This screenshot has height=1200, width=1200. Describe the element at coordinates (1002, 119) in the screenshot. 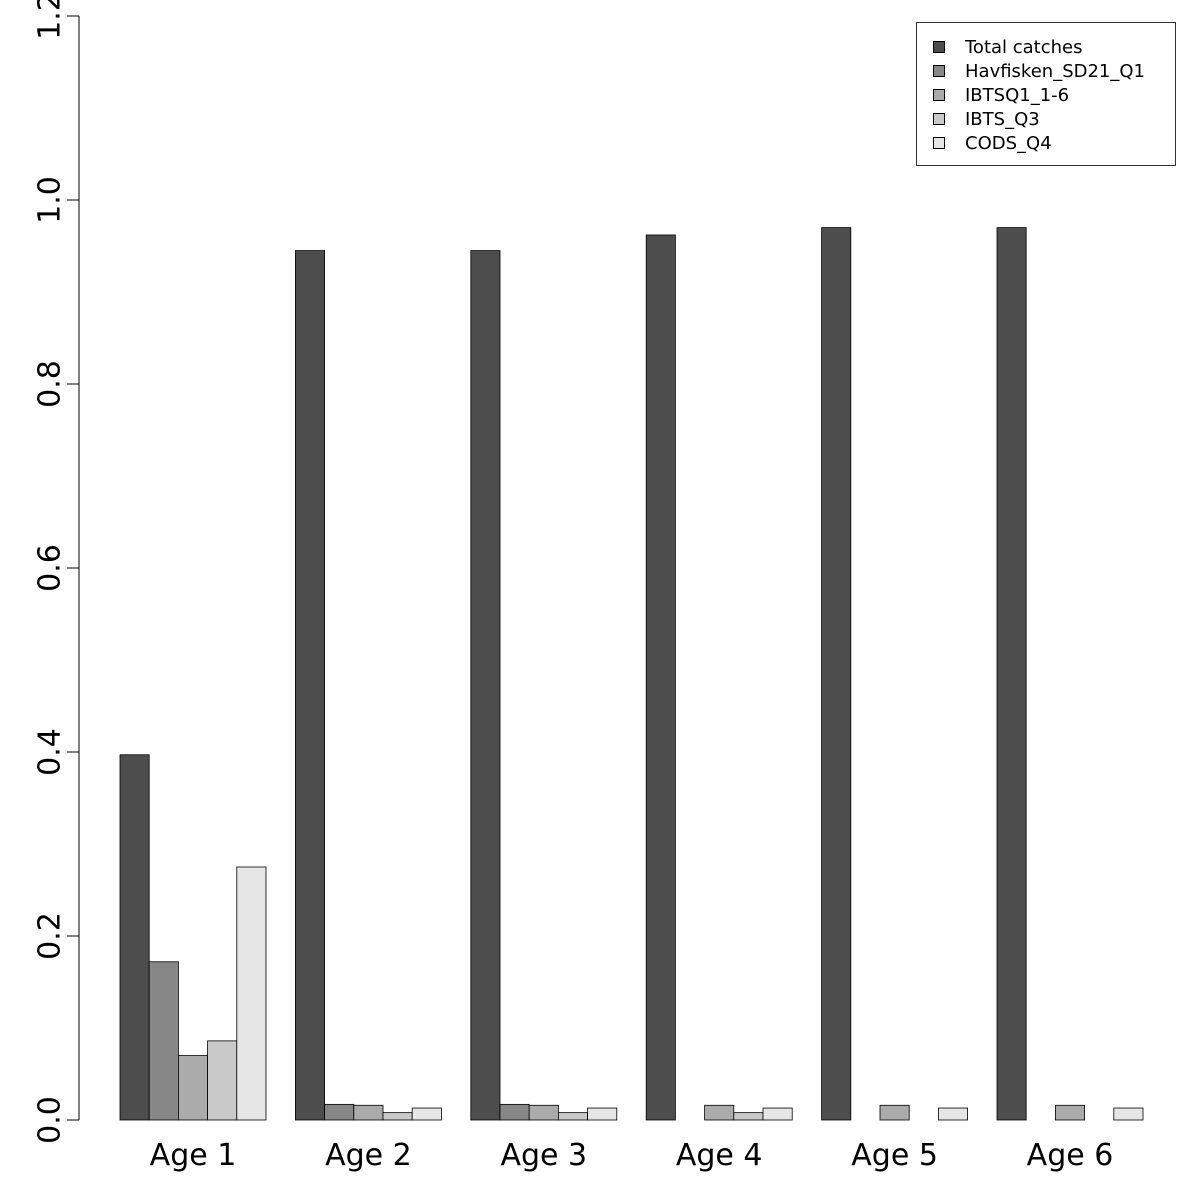

I see `legend-label: IBTS_Q3` at that location.